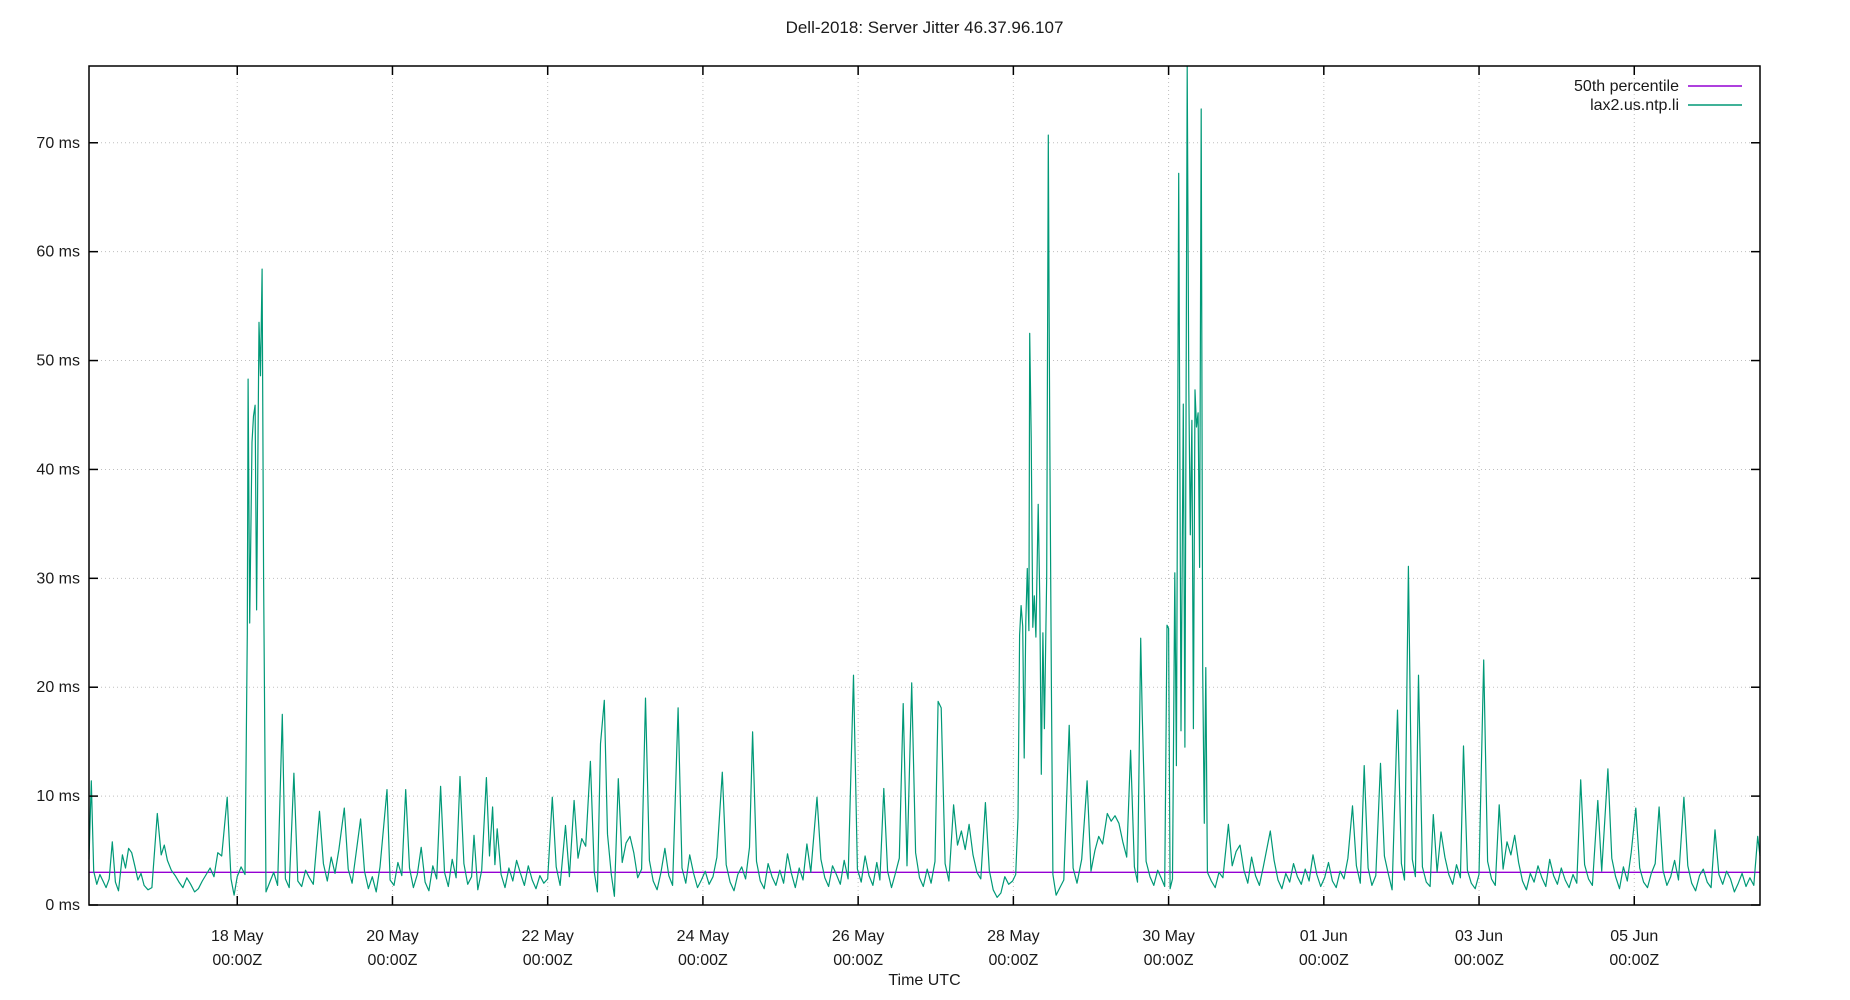 This screenshot has height=1000, width=1850. Describe the element at coordinates (392, 936) in the screenshot. I see `x-tick-label: 20 May` at that location.